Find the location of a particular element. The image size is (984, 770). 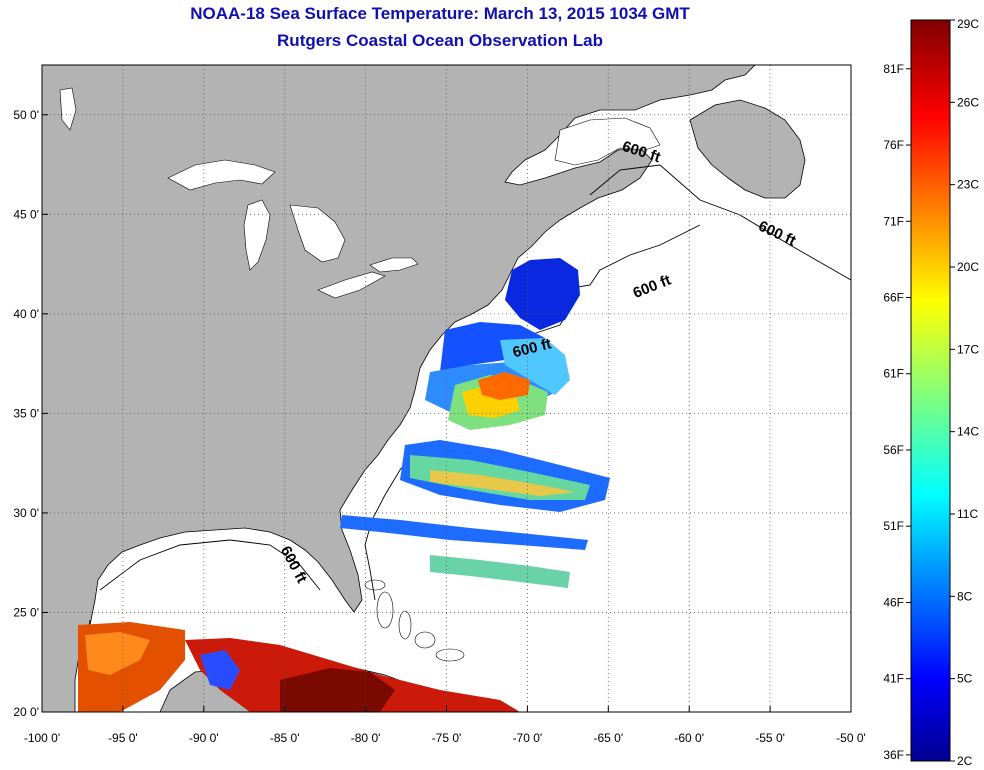

lake-superior is located at coordinates (221, 175).